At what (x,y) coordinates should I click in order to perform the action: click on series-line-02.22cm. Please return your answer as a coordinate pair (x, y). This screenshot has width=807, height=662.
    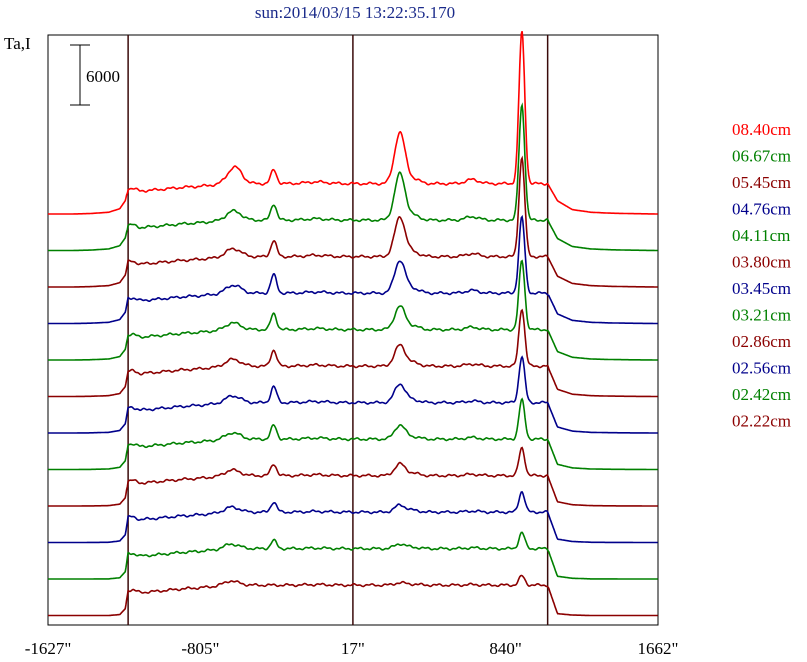
    Looking at the image, I should click on (353, 595).